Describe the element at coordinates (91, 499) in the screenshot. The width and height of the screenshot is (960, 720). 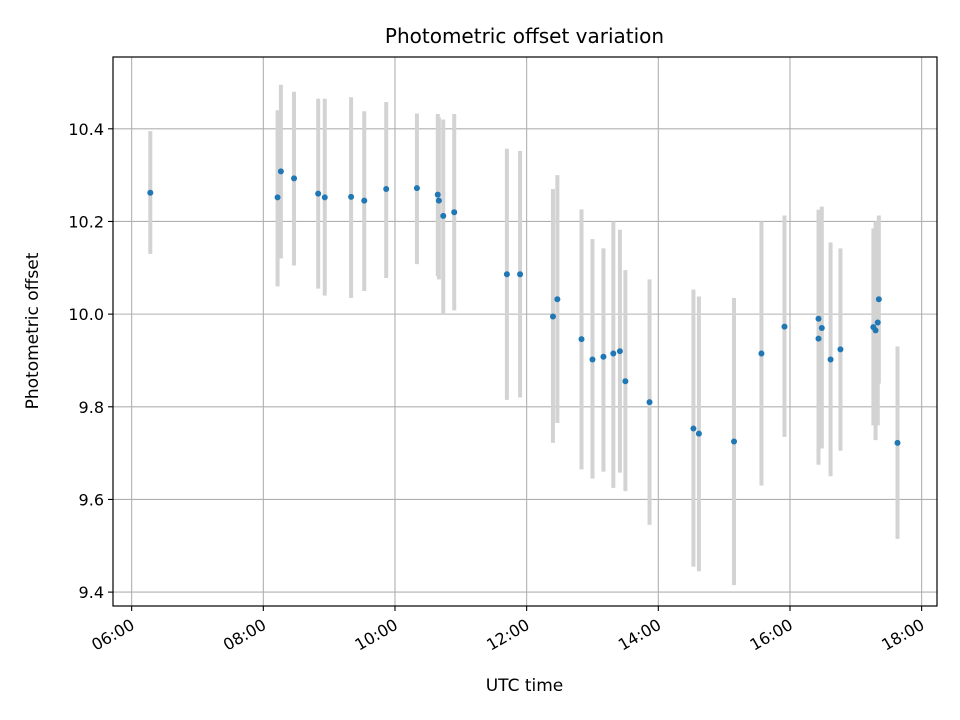
I see `y-tick-label: 9.6` at that location.